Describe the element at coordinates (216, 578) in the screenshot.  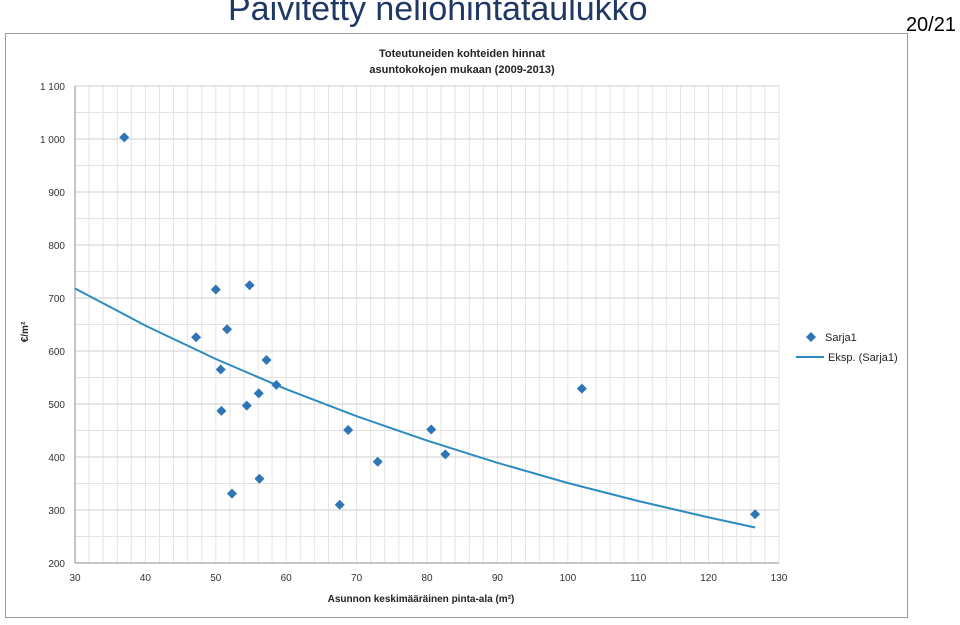
I see `x-tick-label: 50` at that location.